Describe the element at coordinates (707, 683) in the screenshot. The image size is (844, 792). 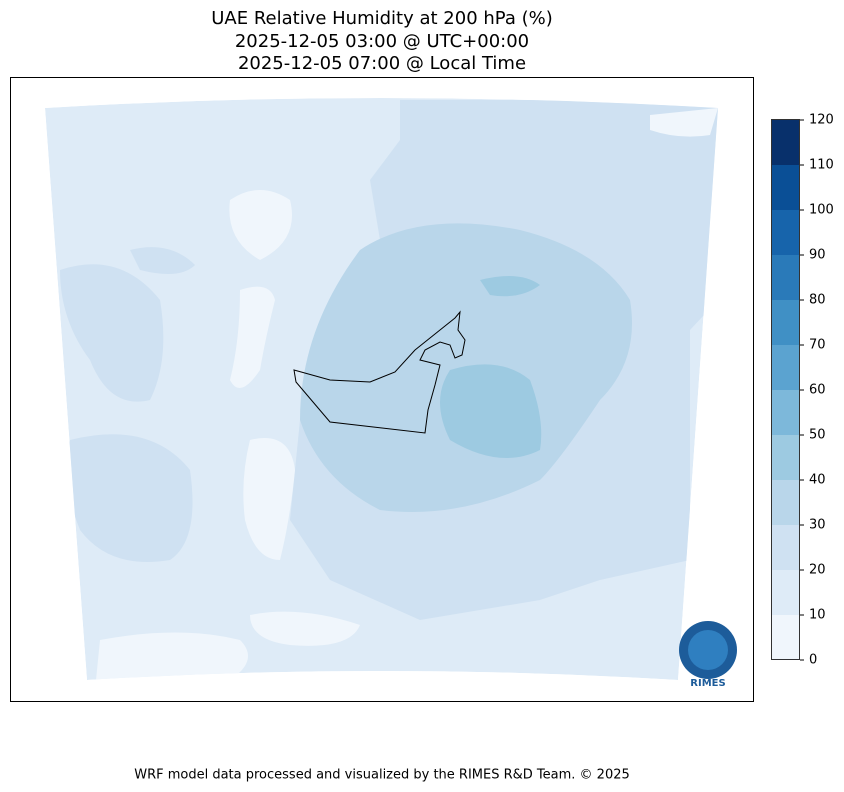
I see `logo-text: RIMES` at that location.